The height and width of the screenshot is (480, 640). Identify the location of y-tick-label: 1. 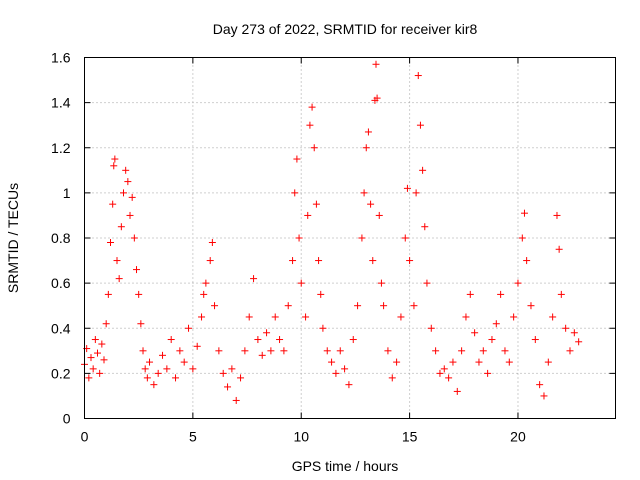
(67, 193).